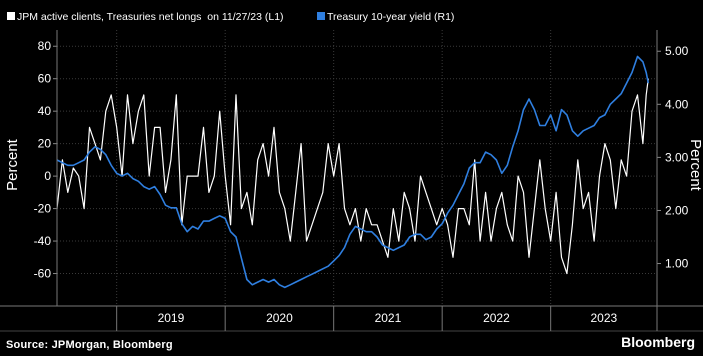 The width and height of the screenshot is (703, 356). I want to click on right-axis-tick-label: 1.00, so click(677, 264).